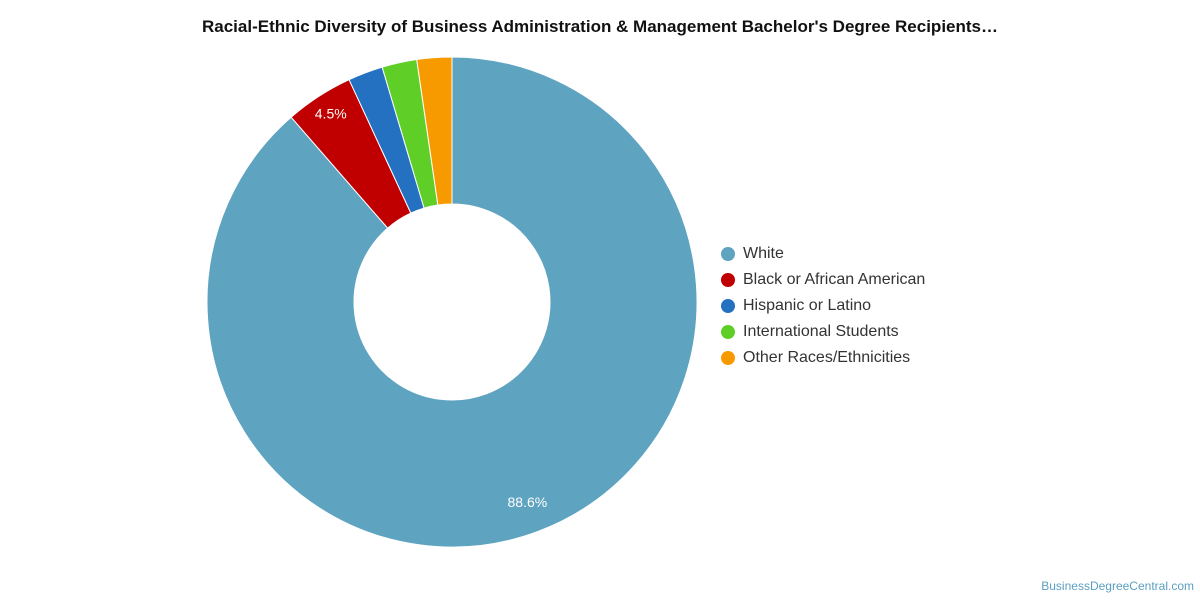 The width and height of the screenshot is (1200, 600). What do you see at coordinates (528, 502) in the screenshot?
I see `data-label-white: 88.6%` at bounding box center [528, 502].